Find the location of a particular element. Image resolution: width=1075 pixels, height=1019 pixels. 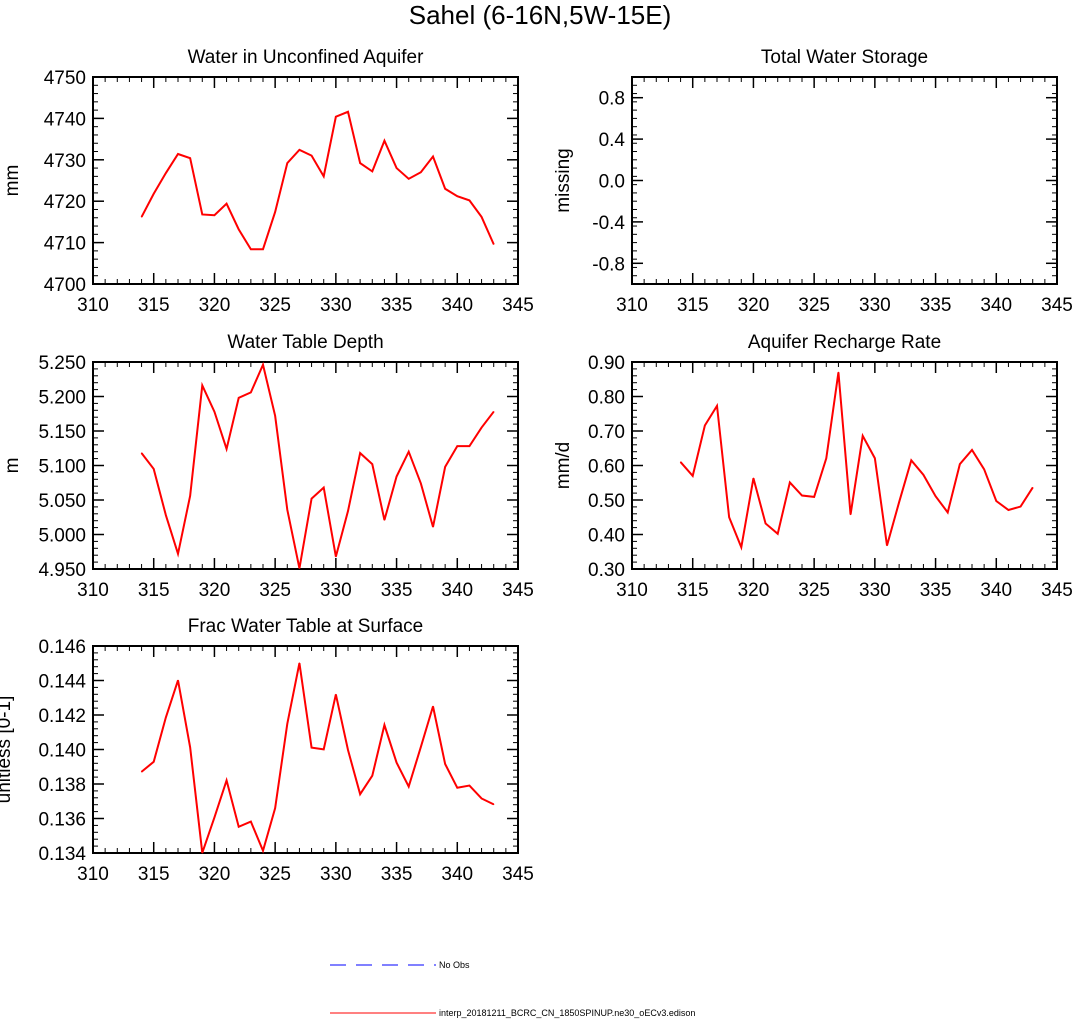

water-table-depth-series-line is located at coordinates (317, 465).